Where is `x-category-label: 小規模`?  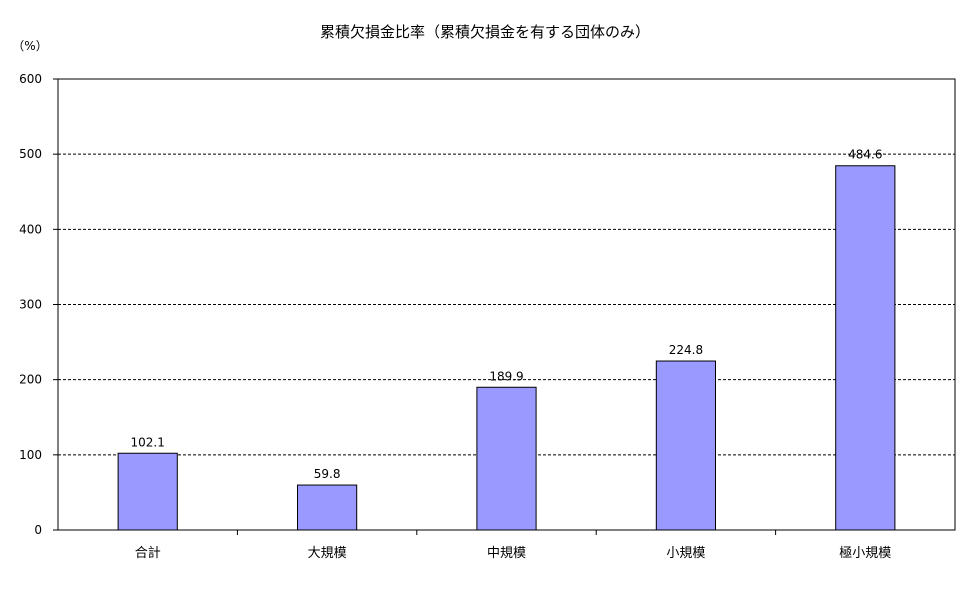
x-category-label: 小規模 is located at coordinates (685, 553).